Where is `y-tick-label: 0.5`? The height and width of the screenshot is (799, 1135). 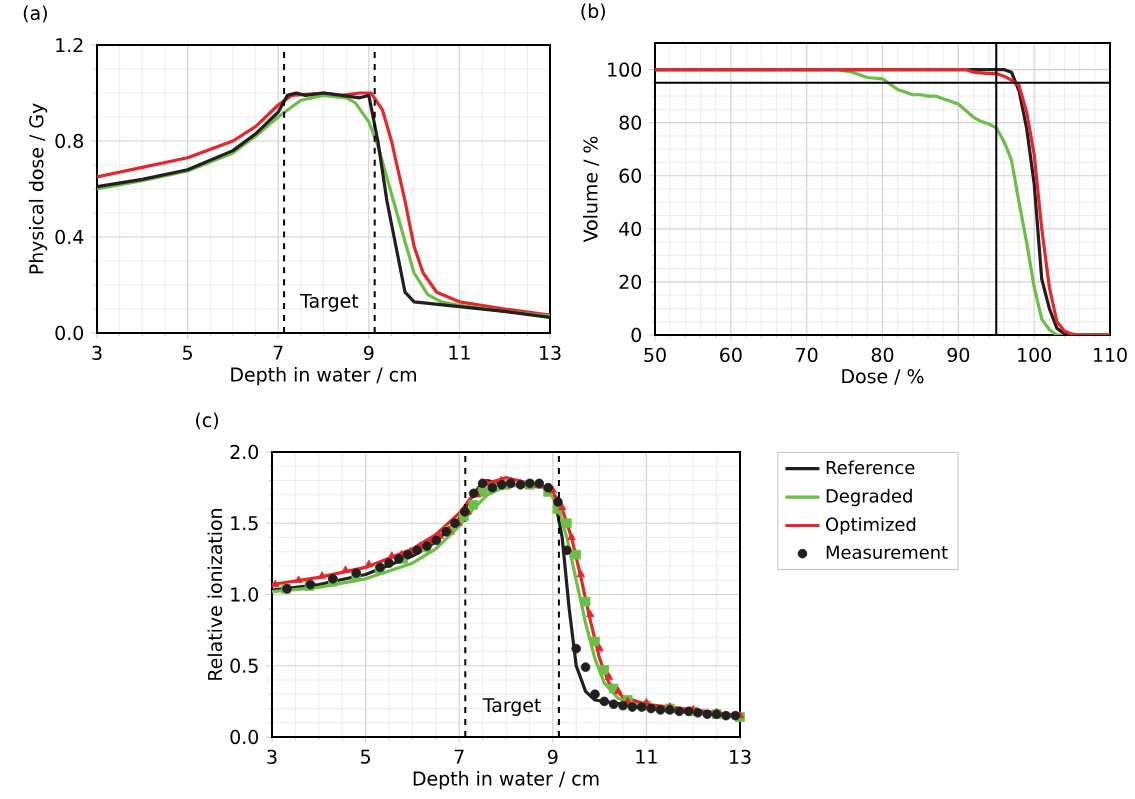
y-tick-label: 0.5 is located at coordinates (244, 665).